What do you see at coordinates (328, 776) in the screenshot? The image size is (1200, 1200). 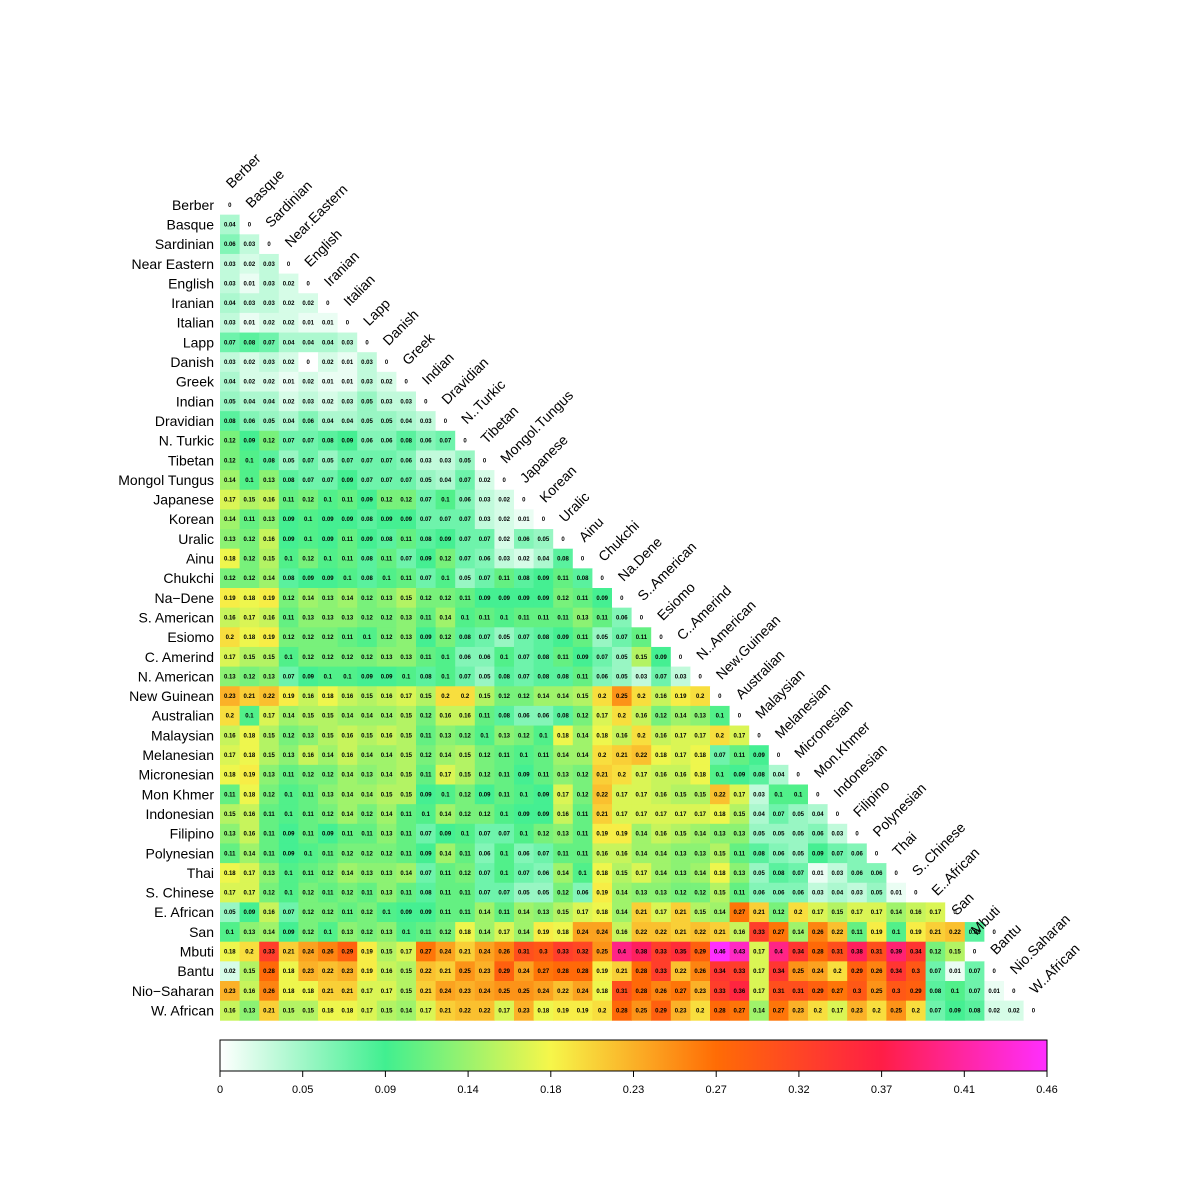 I see `cell-value-label: 0.12` at bounding box center [328, 776].